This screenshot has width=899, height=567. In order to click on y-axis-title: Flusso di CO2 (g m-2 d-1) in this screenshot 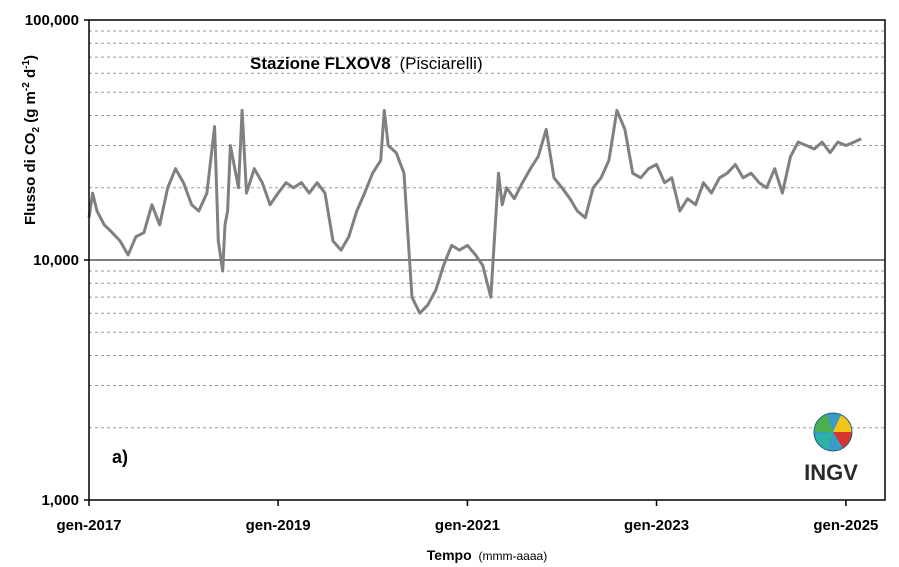, I will do `click(31, 140)`.